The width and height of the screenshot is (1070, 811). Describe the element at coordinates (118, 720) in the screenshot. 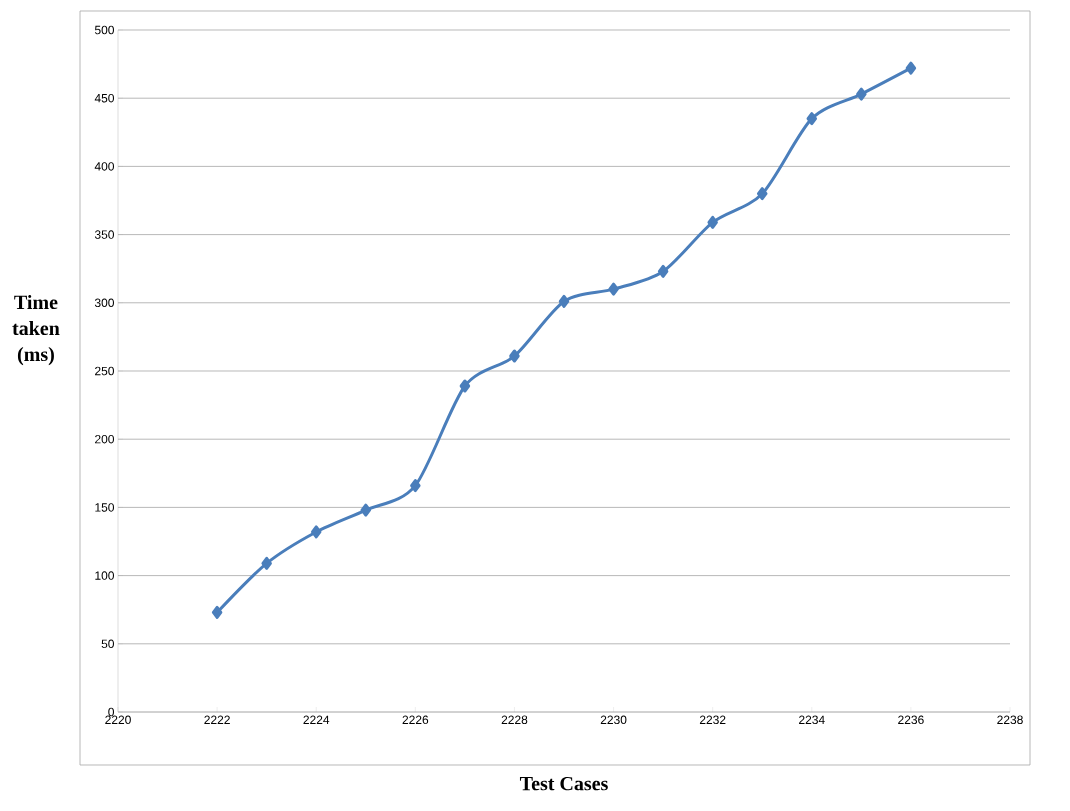

I see `x-tick-label: 2220` at that location.